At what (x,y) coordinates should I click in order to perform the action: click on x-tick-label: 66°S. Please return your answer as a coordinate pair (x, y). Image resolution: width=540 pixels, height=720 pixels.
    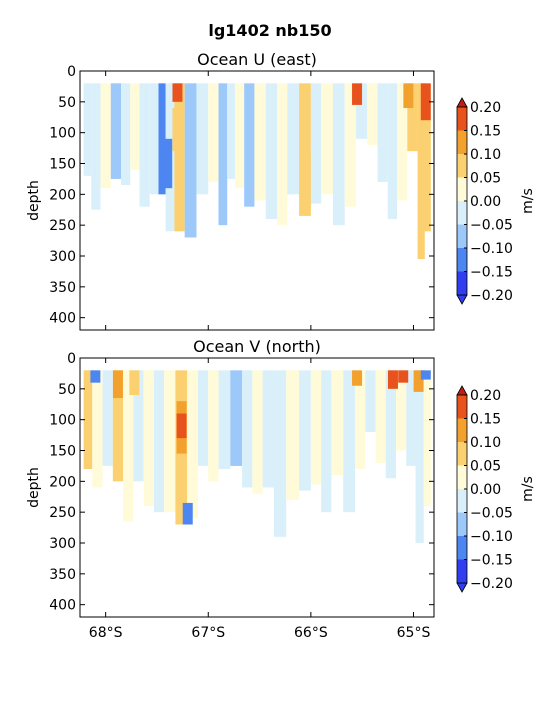
    Looking at the image, I should click on (311, 633).